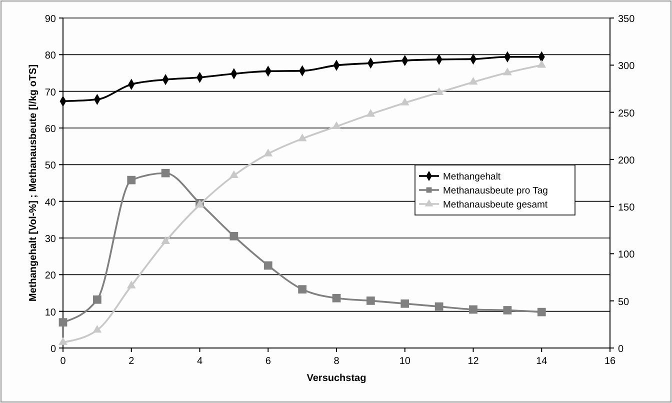 This screenshot has height=403, width=672. What do you see at coordinates (50, 202) in the screenshot?
I see `y-tick-label: 40` at bounding box center [50, 202].